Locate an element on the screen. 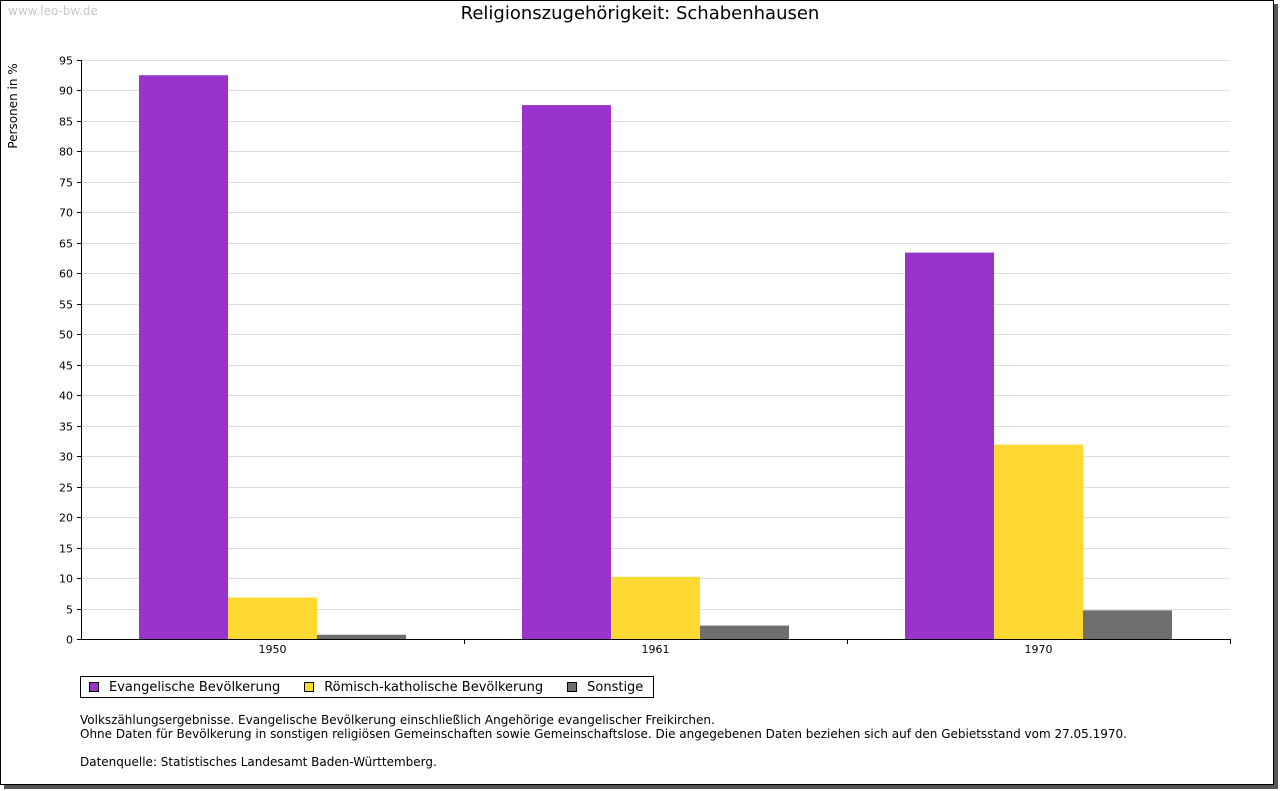  legend-item: Sonstige is located at coordinates (605, 687).